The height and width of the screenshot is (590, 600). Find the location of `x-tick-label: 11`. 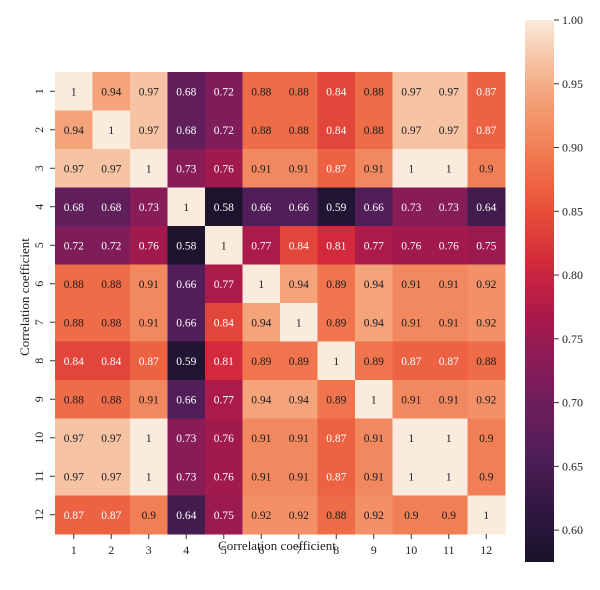

x-tick-label: 11 is located at coordinates (449, 550).